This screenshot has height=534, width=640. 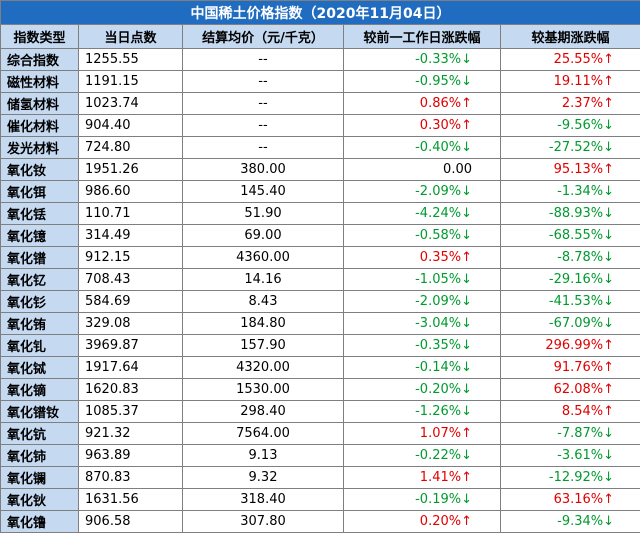 What do you see at coordinates (263, 521) in the screenshot?
I see `table-cell: 307.80` at bounding box center [263, 521].